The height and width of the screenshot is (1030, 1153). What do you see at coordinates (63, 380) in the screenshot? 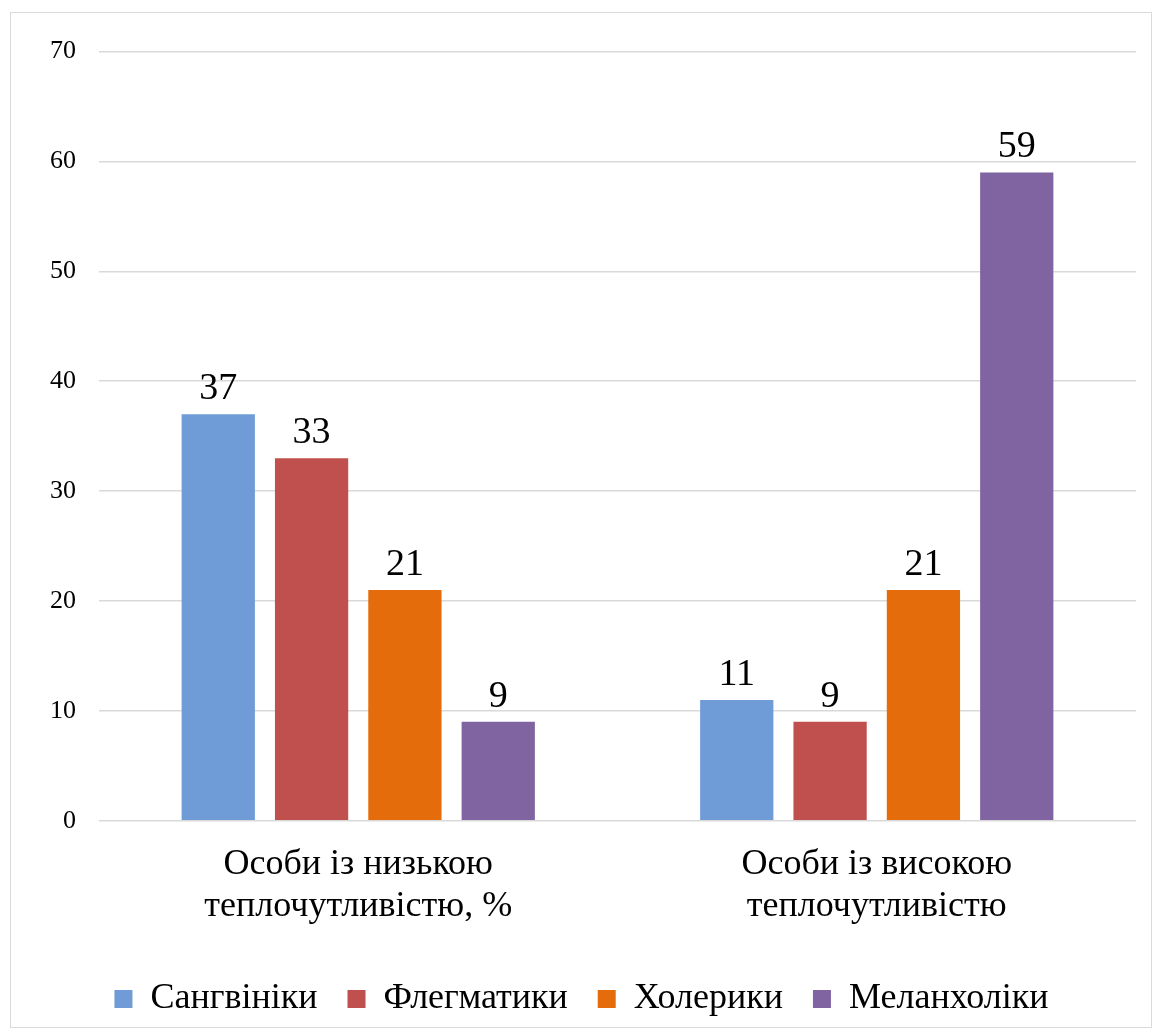
I see `y-tick-label: 40` at bounding box center [63, 380].